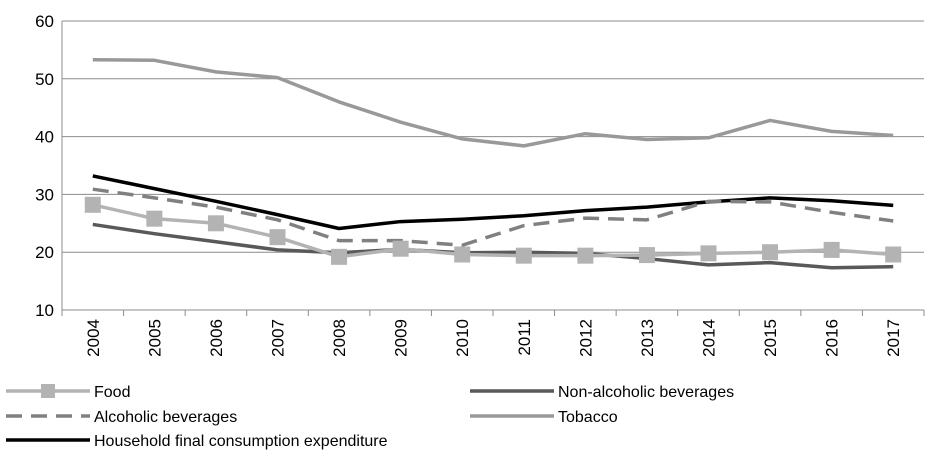 The height and width of the screenshot is (450, 928). Describe the element at coordinates (588, 417) in the screenshot. I see `legend-label: Tobacco` at that location.